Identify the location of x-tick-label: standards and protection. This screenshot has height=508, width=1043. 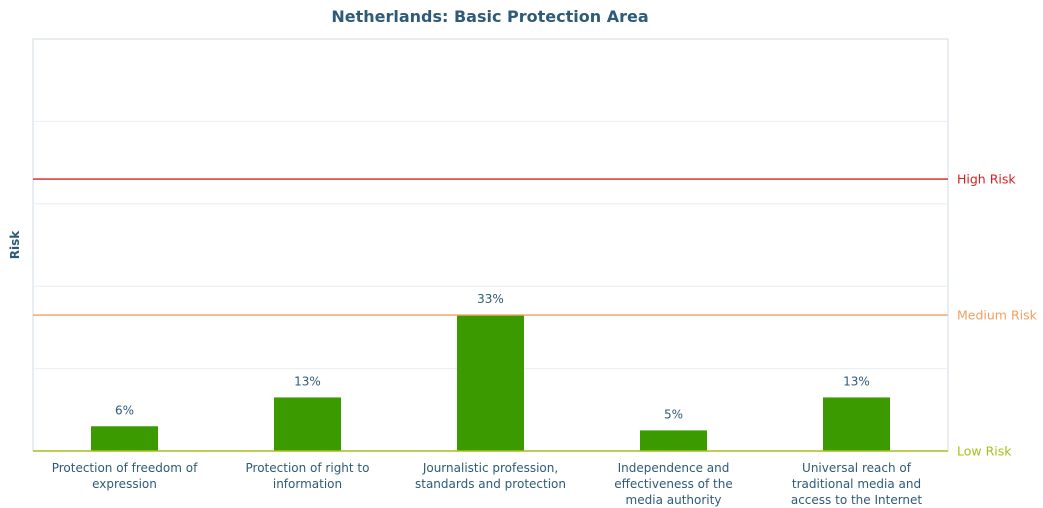
(490, 484).